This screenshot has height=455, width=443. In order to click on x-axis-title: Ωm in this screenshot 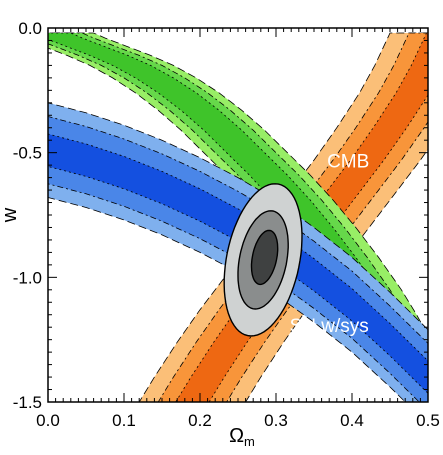, I will do `click(242, 437)`.